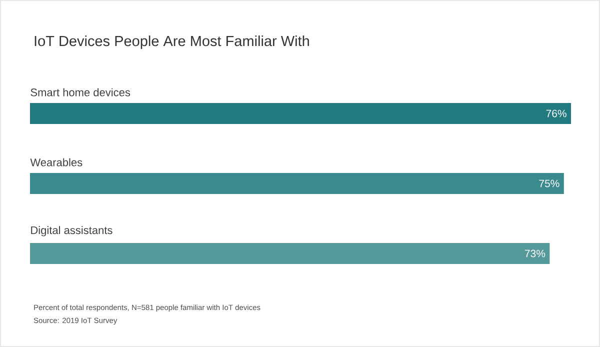 Image resolution: width=600 pixels, height=347 pixels. Describe the element at coordinates (556, 114) in the screenshot. I see `data-label: 76%` at that location.